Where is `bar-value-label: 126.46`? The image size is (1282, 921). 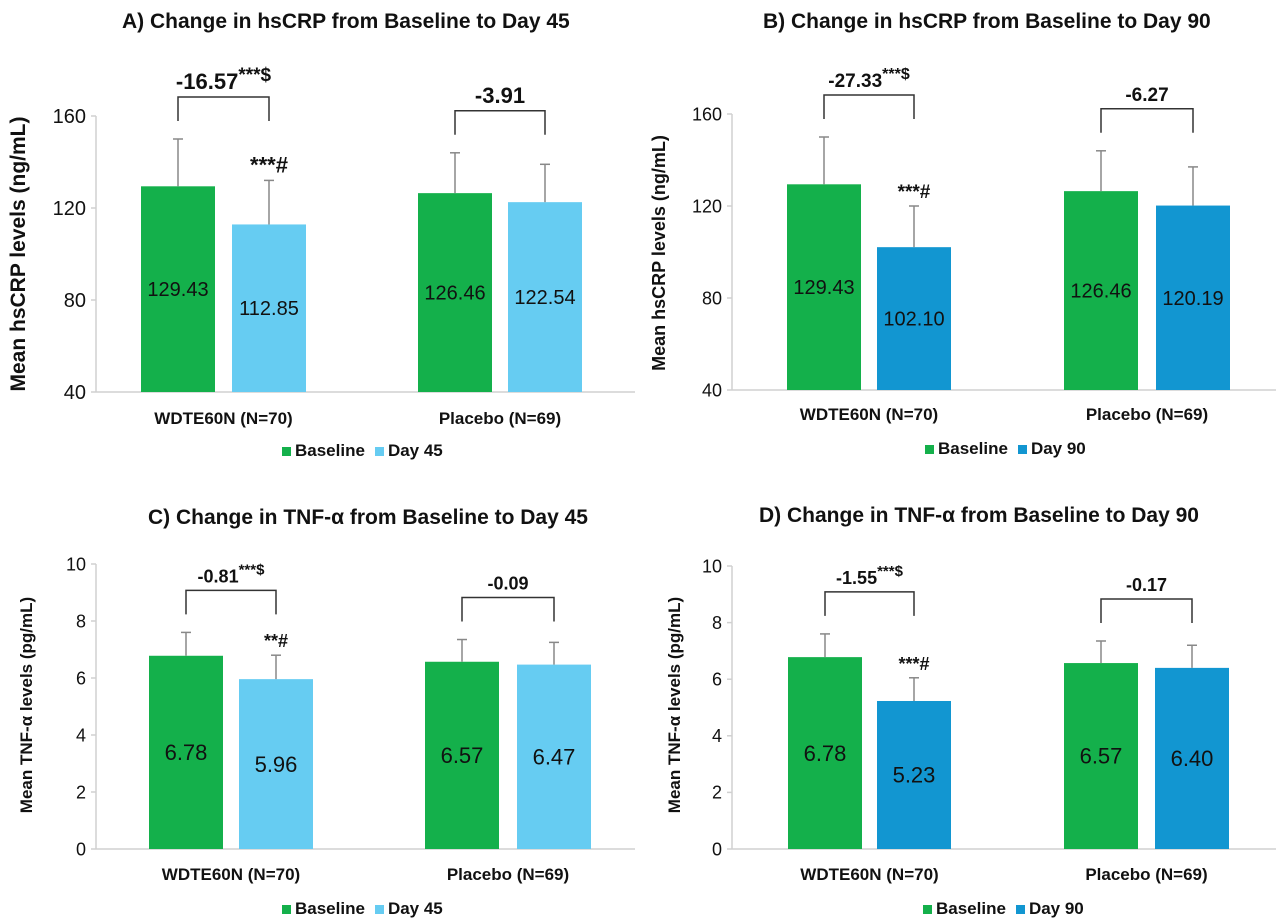
bar-value-label: 126.46 is located at coordinates (1100, 292).